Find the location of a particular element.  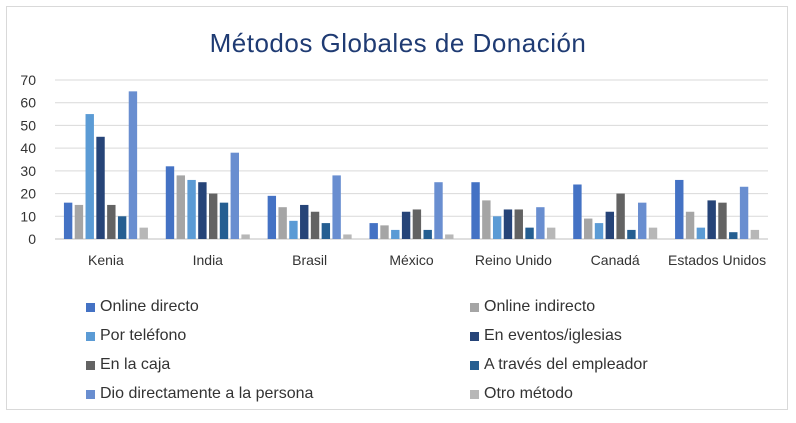

y-tick-label: 50 is located at coordinates (28, 125).